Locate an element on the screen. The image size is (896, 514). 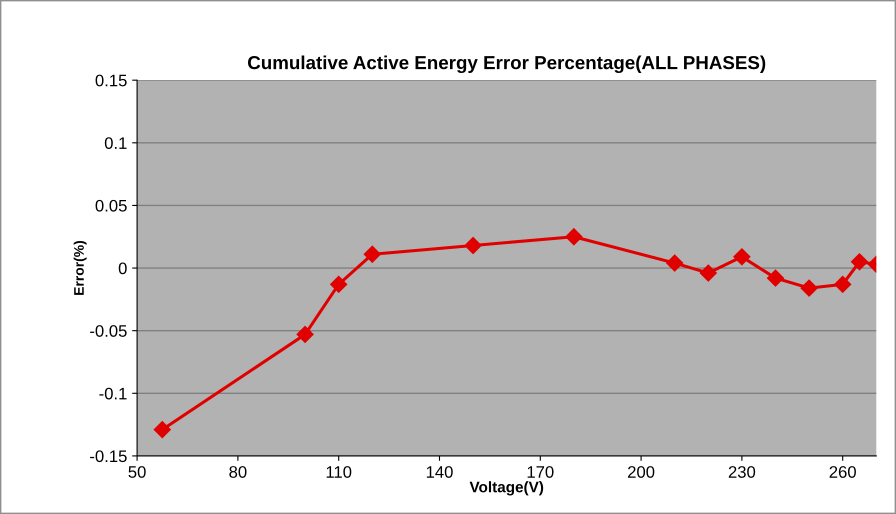
y-axis-title: Error(%) is located at coordinates (80, 267).